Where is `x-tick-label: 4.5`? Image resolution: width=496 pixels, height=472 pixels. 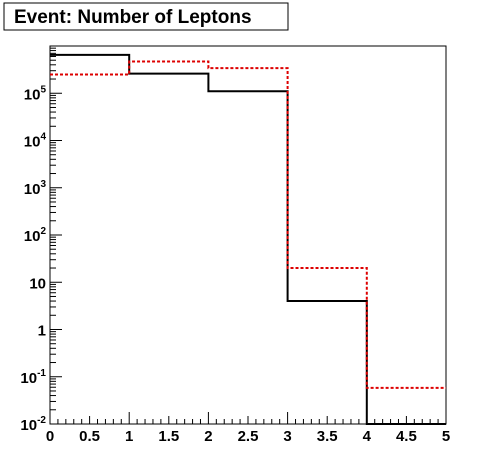
x-tick-label: 4.5 is located at coordinates (406, 436).